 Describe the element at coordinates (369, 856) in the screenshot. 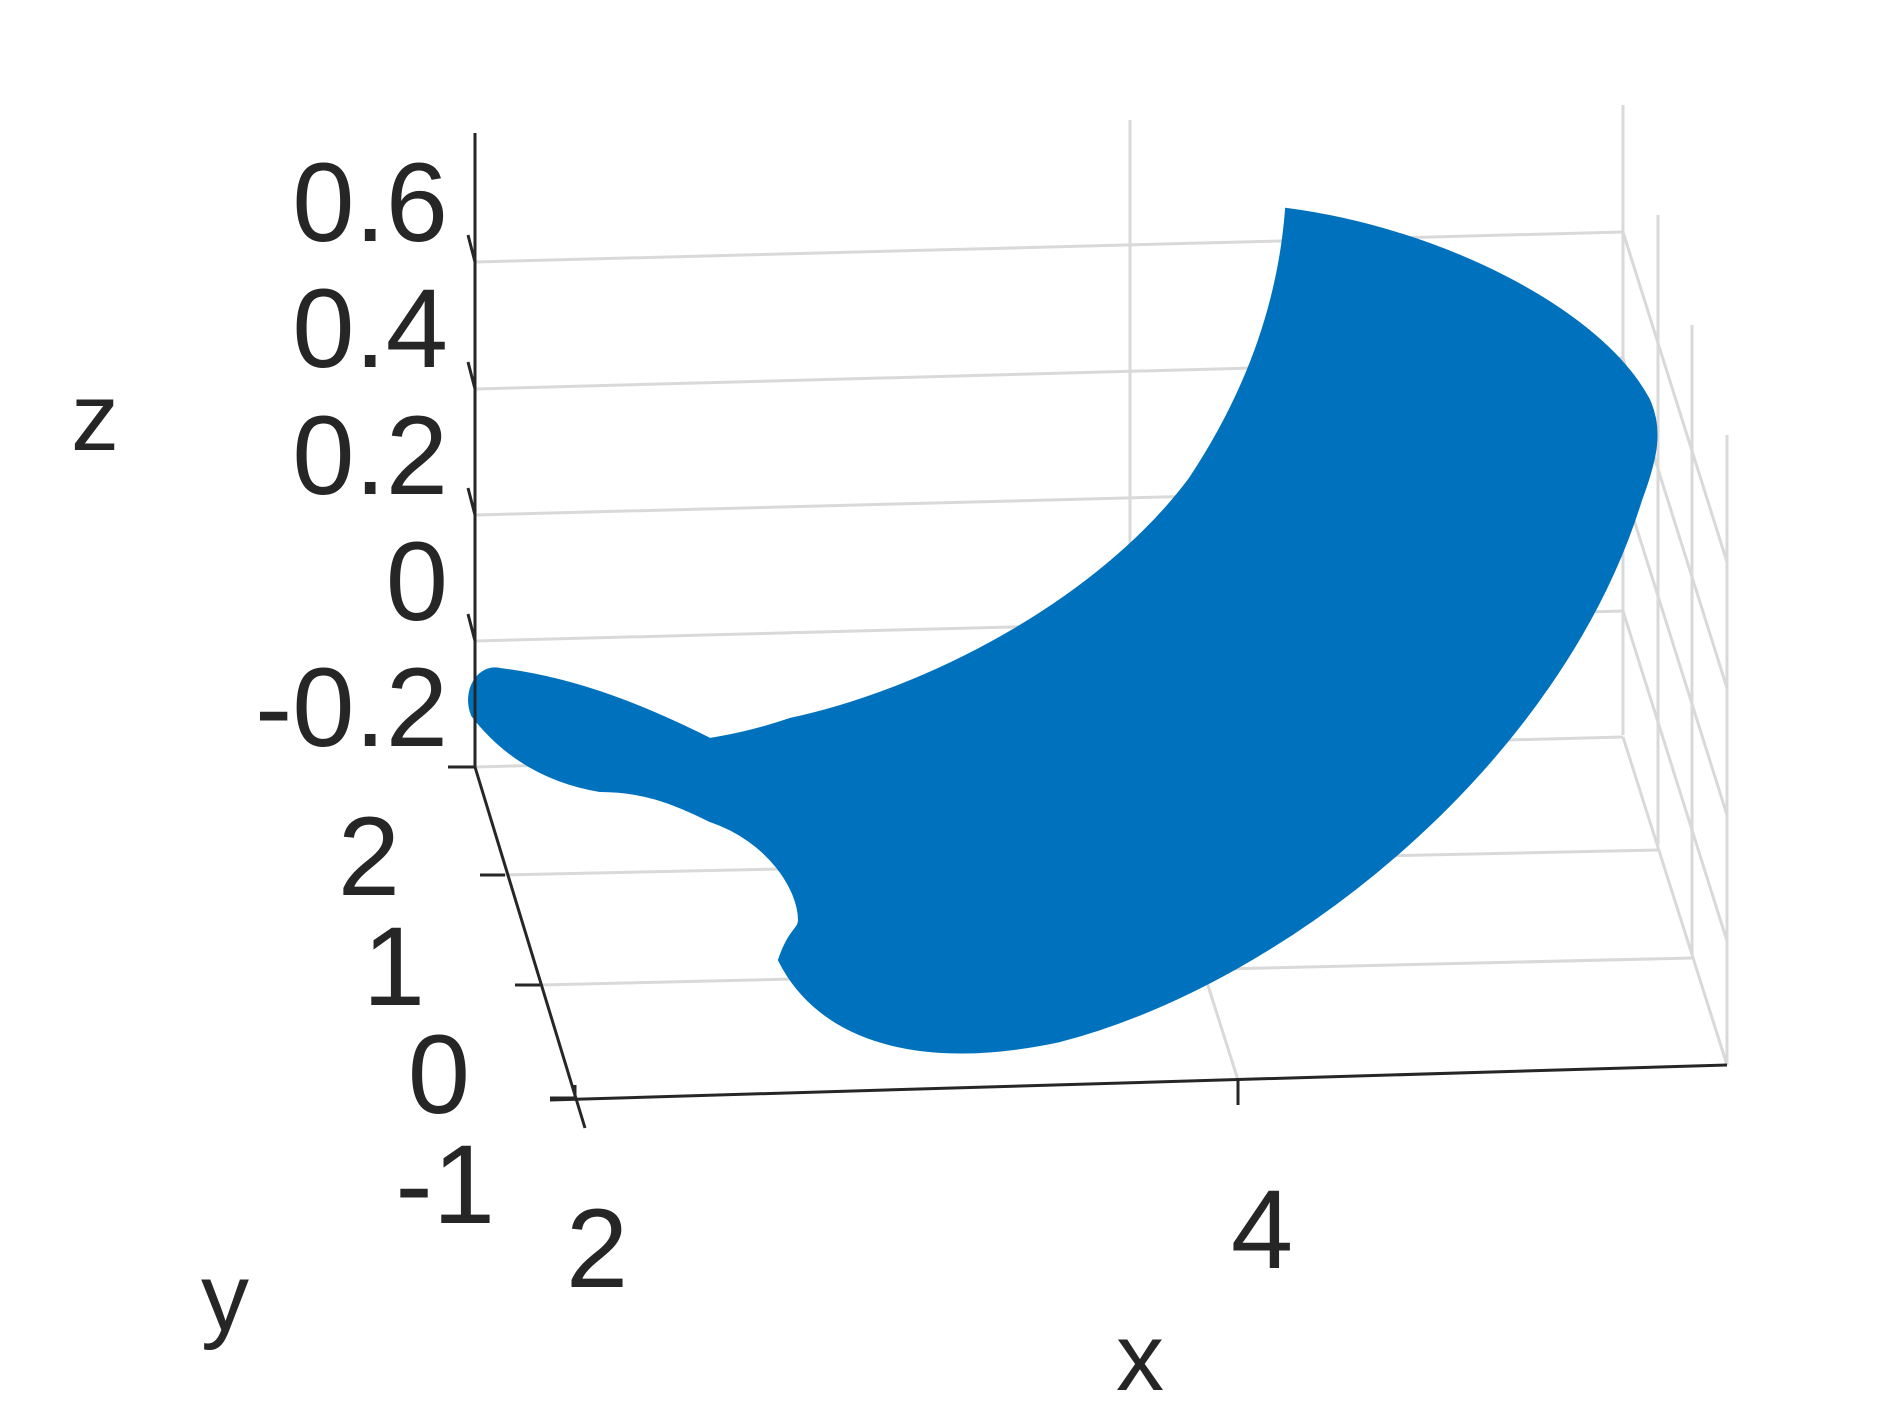

I see `y-tick-label: 2` at that location.